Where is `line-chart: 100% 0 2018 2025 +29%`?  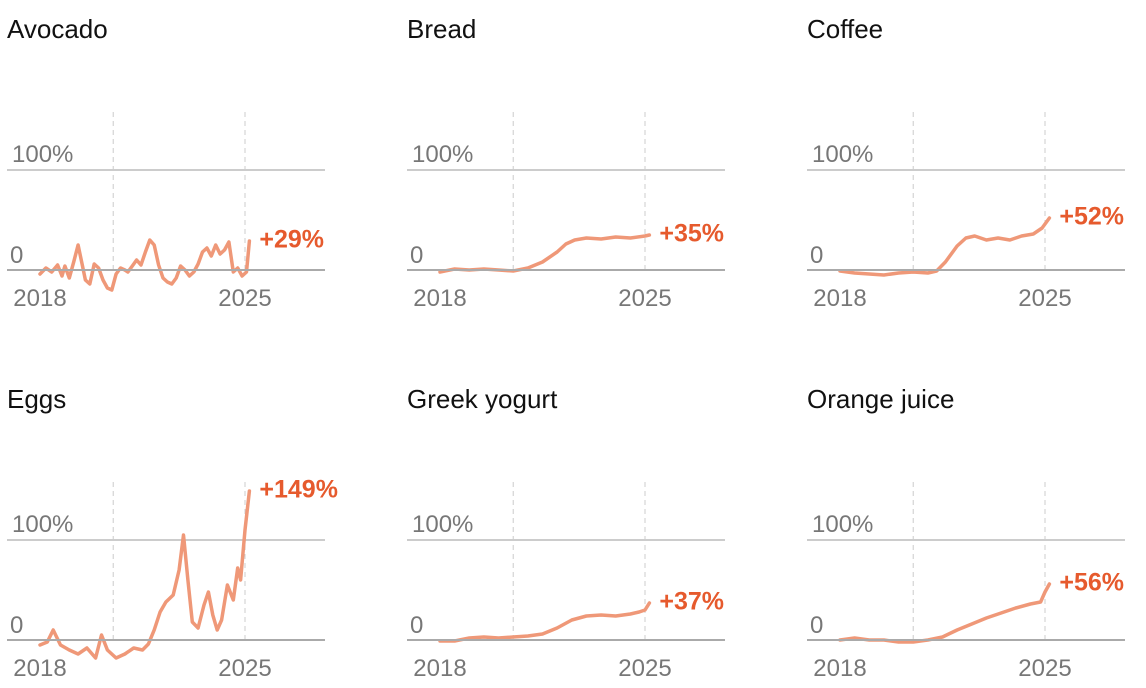
line-chart: 100% 0 2018 2025 +29% is located at coordinates (166, 212).